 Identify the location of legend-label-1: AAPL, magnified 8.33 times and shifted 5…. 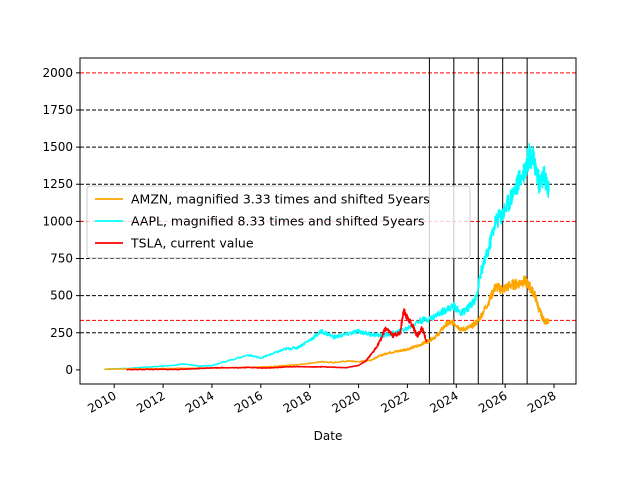
(278, 221).